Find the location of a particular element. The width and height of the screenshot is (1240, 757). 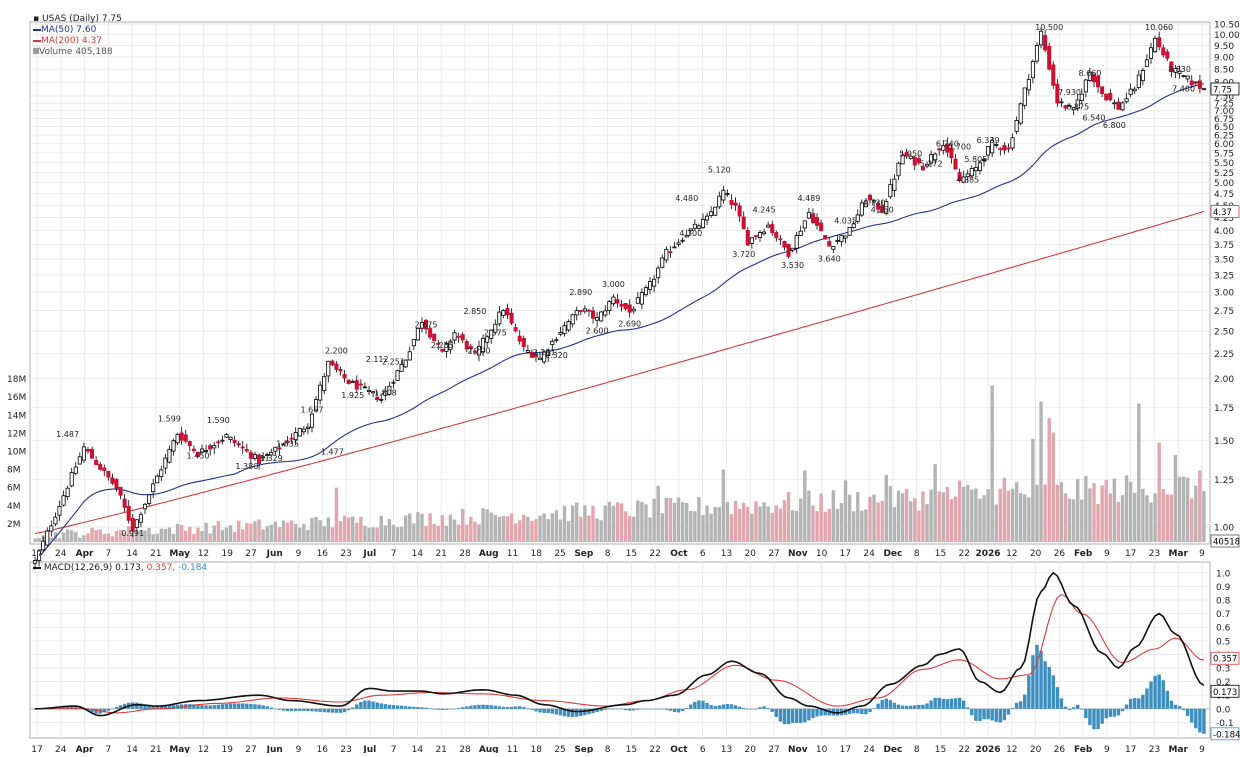

x-tick-label: 7 is located at coordinates (394, 554).